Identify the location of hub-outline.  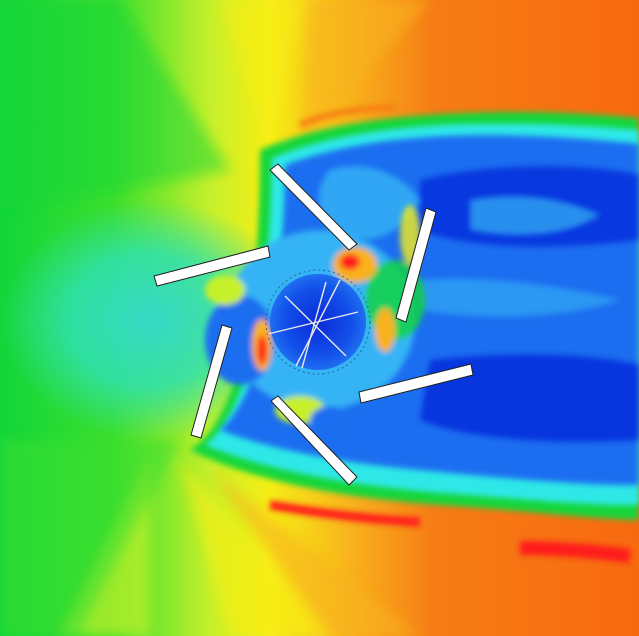
(318, 322).